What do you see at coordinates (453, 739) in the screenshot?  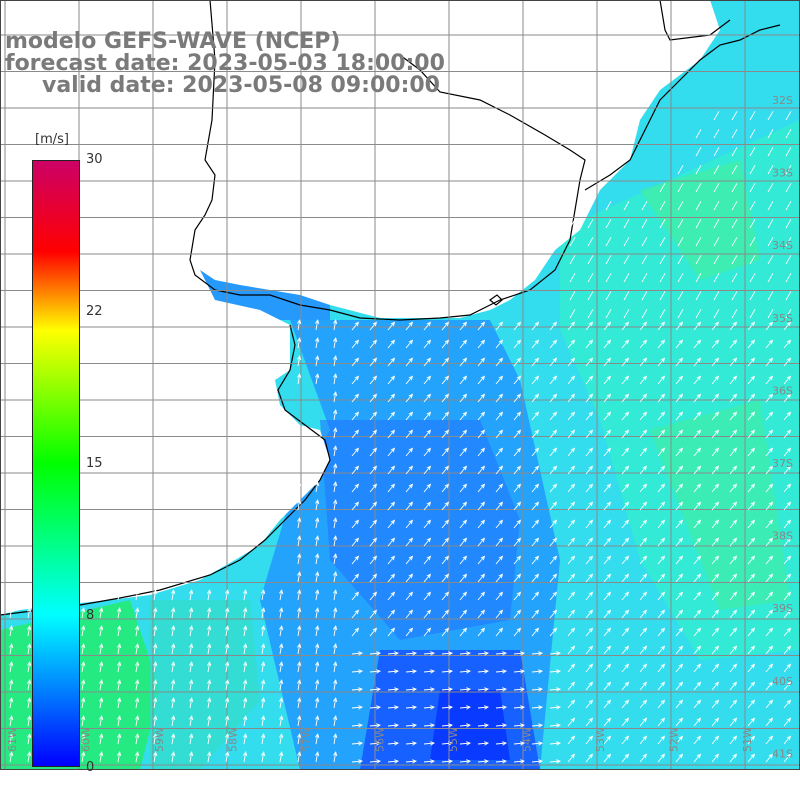 I see `lon-label: 55W` at bounding box center [453, 739].